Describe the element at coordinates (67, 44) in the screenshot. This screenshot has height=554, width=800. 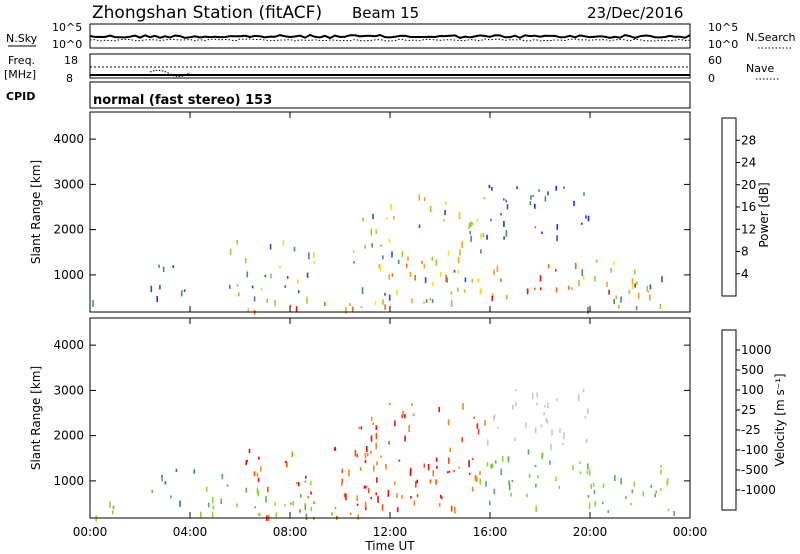
I see `nsky-tick-bottom-left: 10^0` at that location.